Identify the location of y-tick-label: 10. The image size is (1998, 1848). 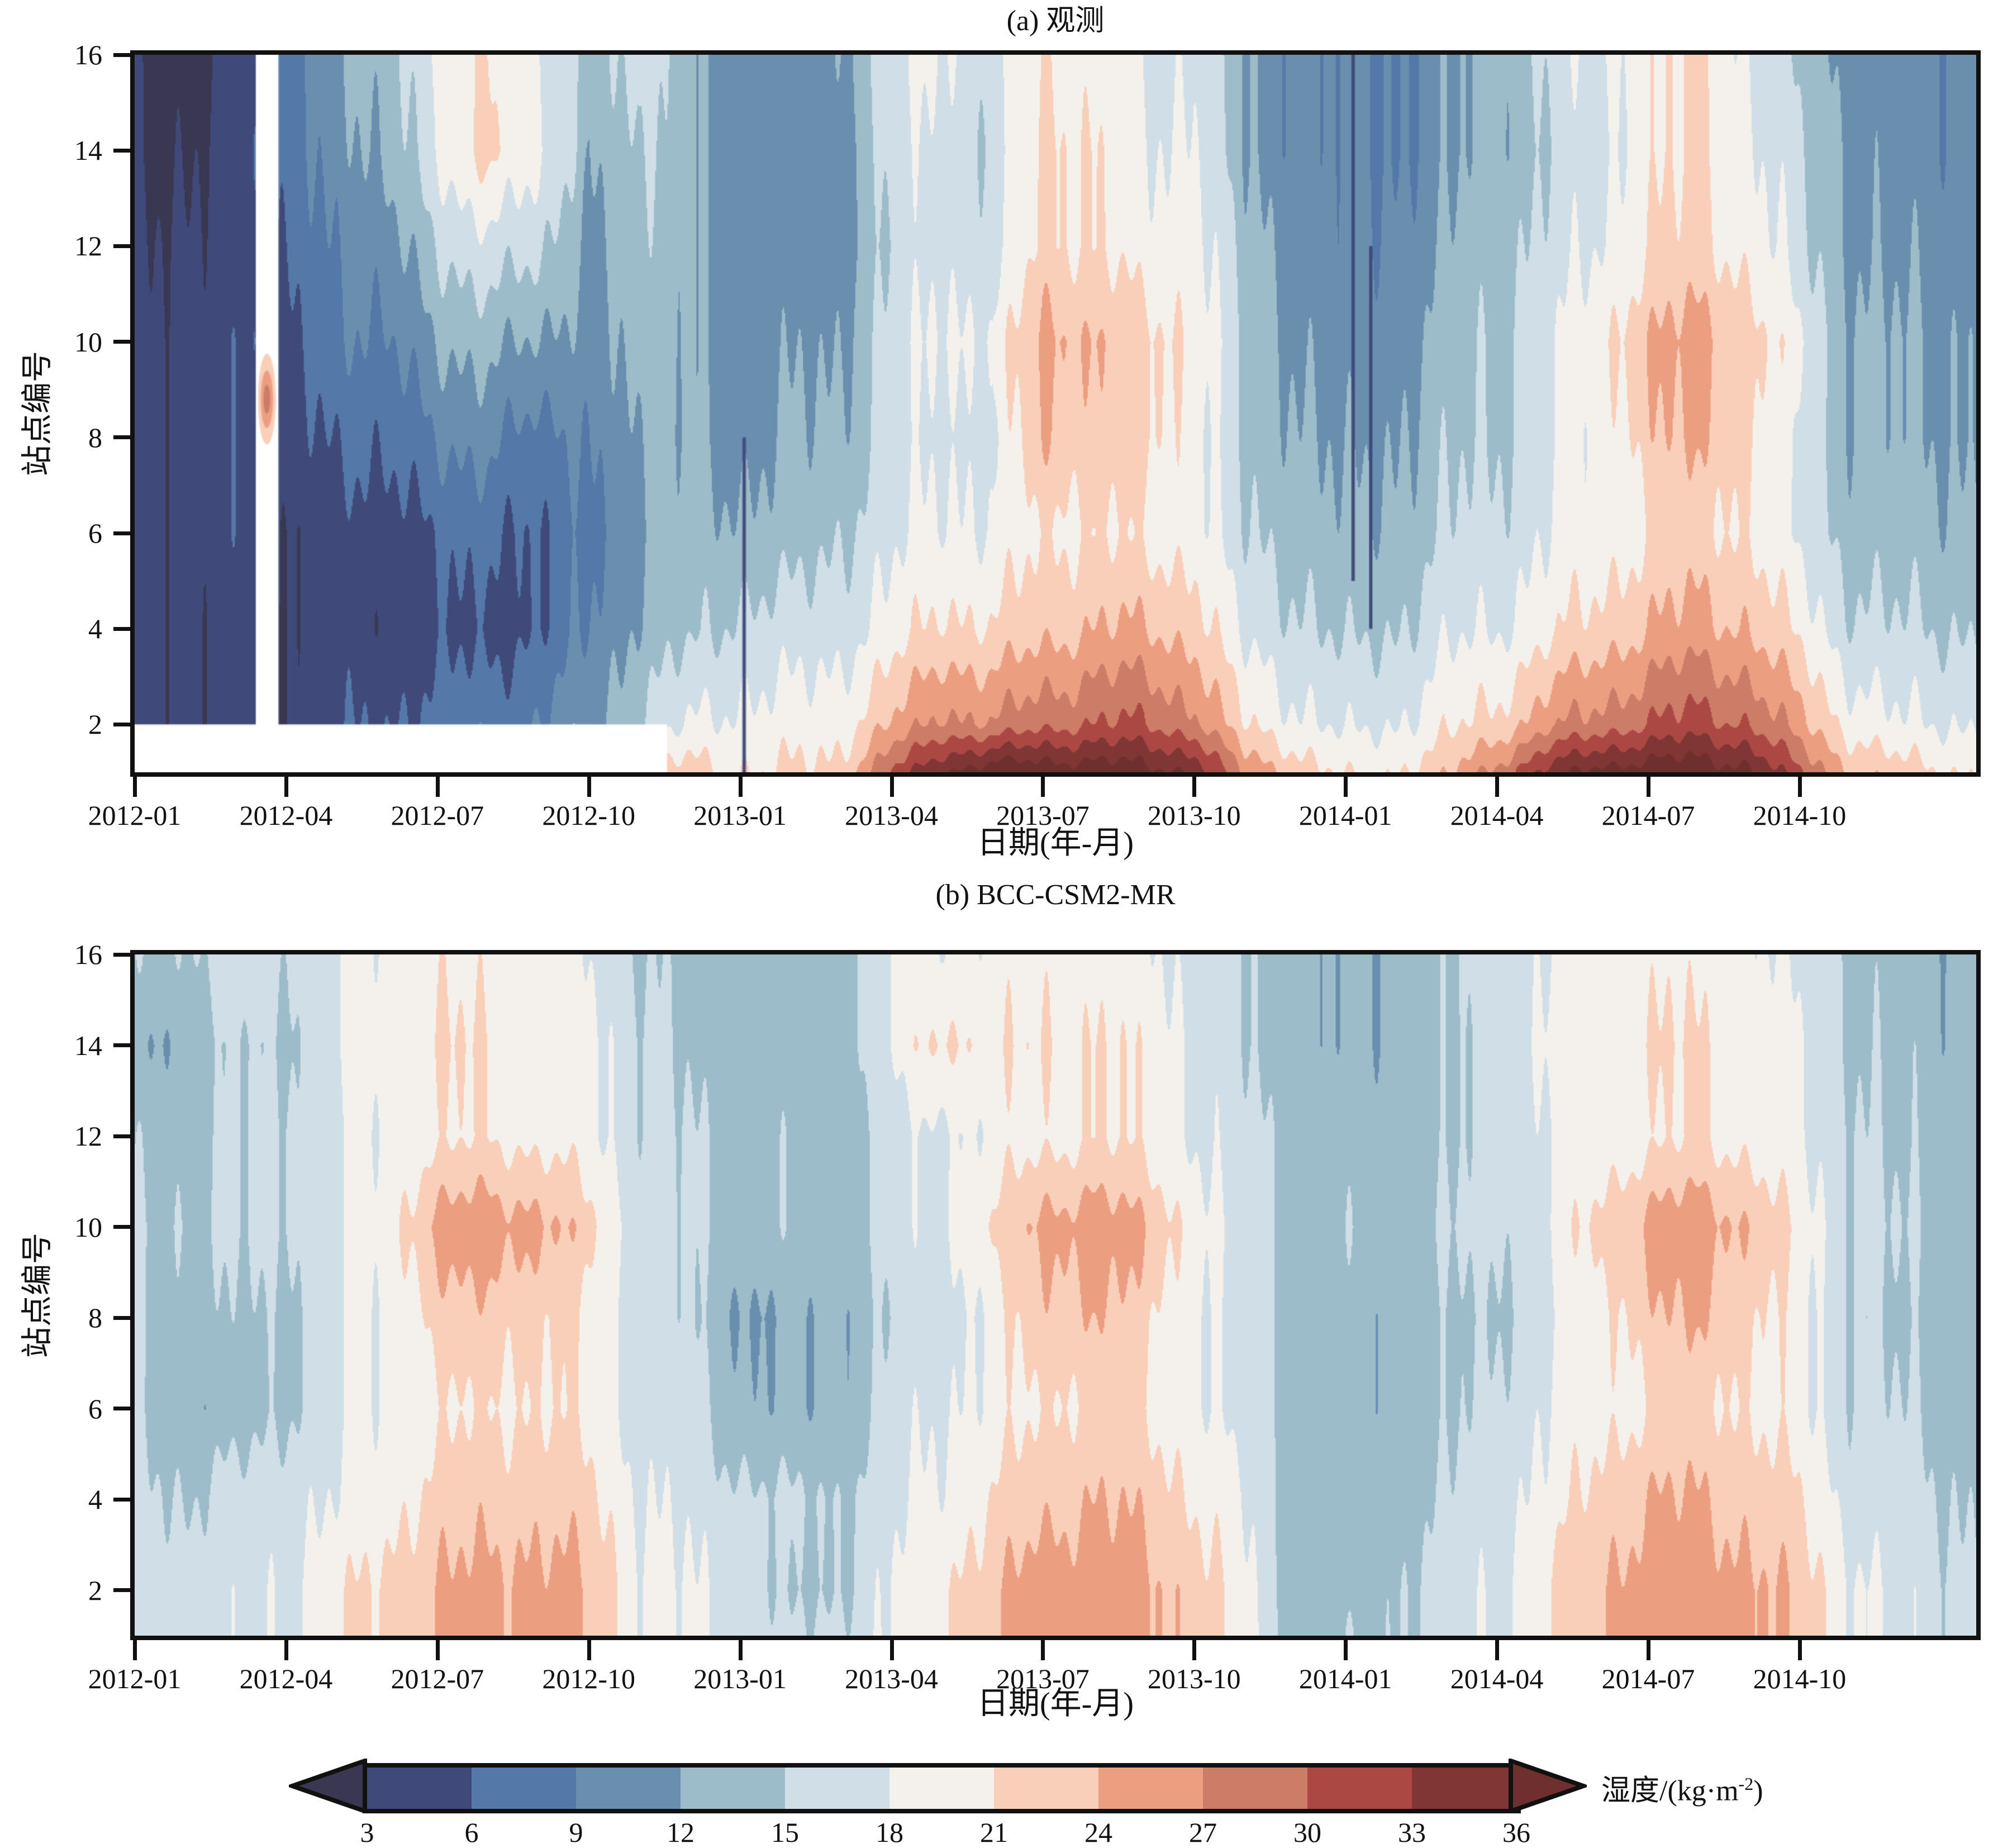
(88, 1227).